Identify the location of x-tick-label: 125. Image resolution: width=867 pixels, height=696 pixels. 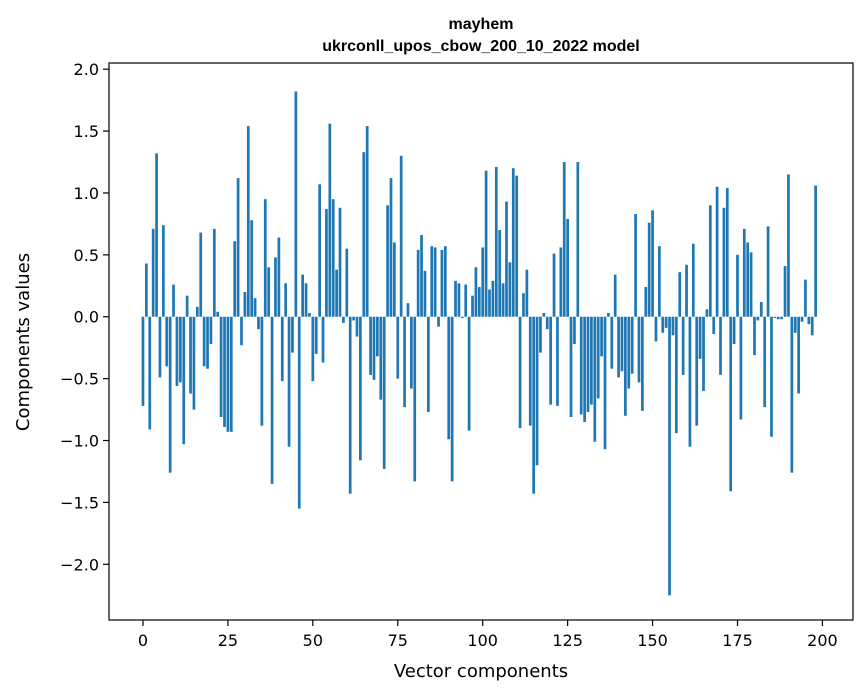
(567, 640).